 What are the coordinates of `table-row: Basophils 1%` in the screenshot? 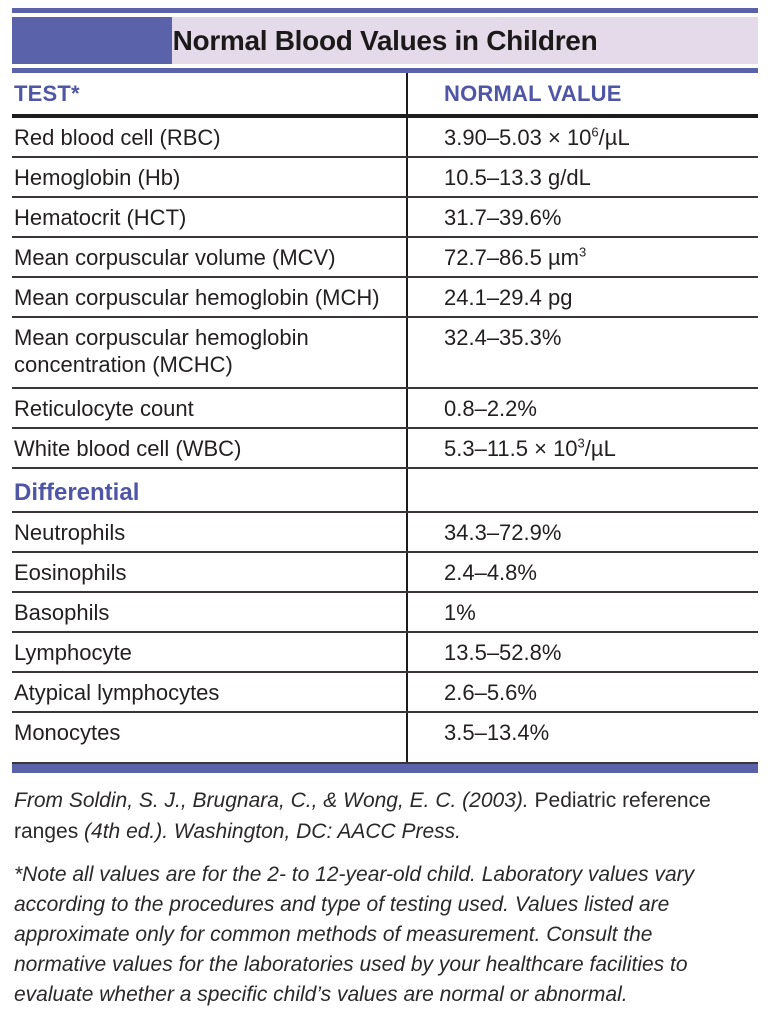 It's located at (385, 613).